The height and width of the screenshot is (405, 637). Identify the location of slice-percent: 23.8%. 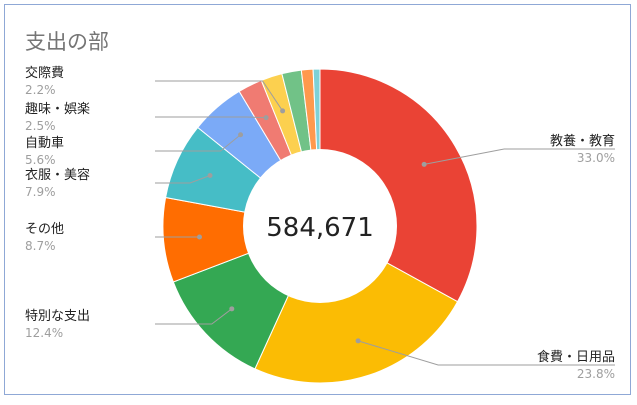
(596, 374).